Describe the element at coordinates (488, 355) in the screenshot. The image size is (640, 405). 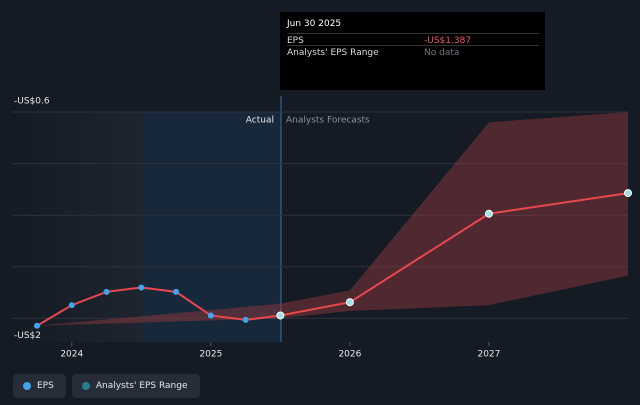
I see `x-tick-label: 2027` at that location.